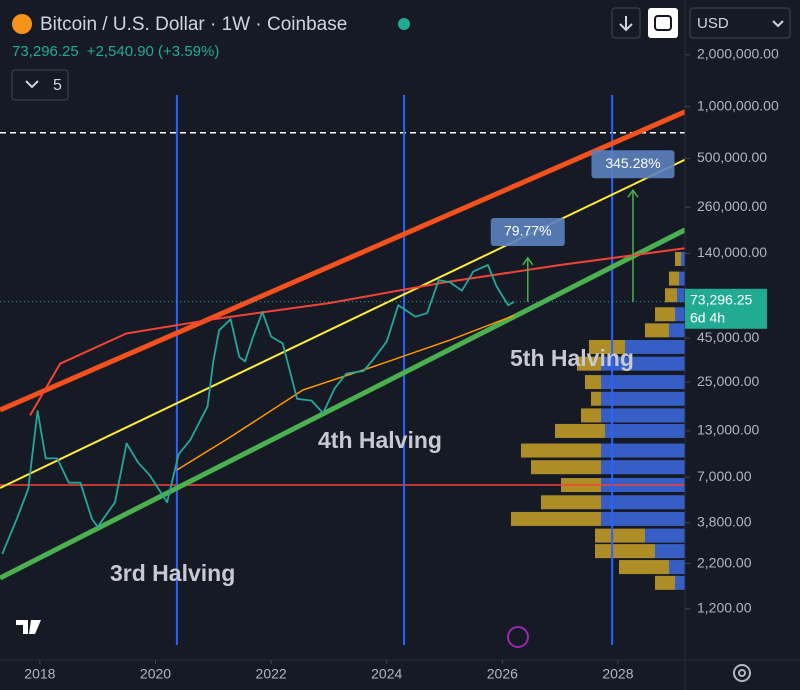 This screenshot has height=690, width=800. What do you see at coordinates (502, 674) in the screenshot?
I see `x-tick-label: 2026` at bounding box center [502, 674].